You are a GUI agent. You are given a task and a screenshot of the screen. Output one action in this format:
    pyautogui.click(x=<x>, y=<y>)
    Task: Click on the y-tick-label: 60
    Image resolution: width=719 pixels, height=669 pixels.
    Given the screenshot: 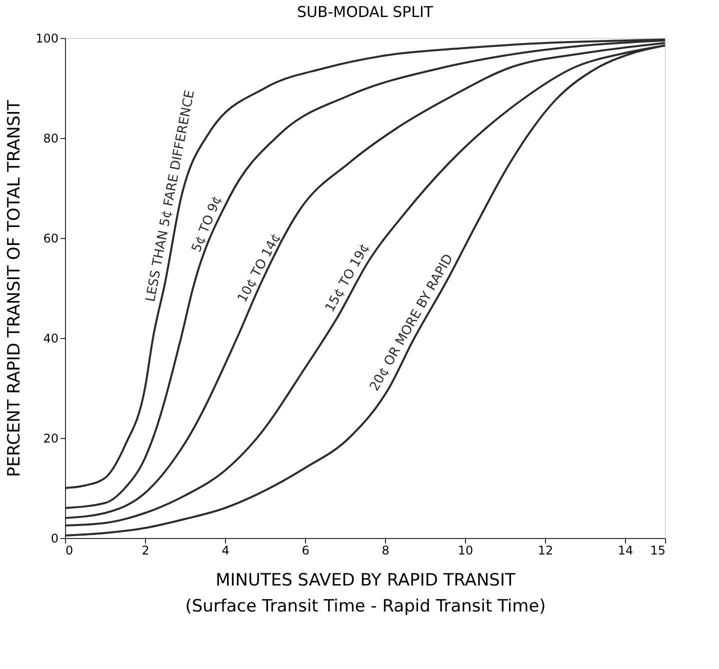 What is the action you would take?
    pyautogui.click(x=50, y=239)
    